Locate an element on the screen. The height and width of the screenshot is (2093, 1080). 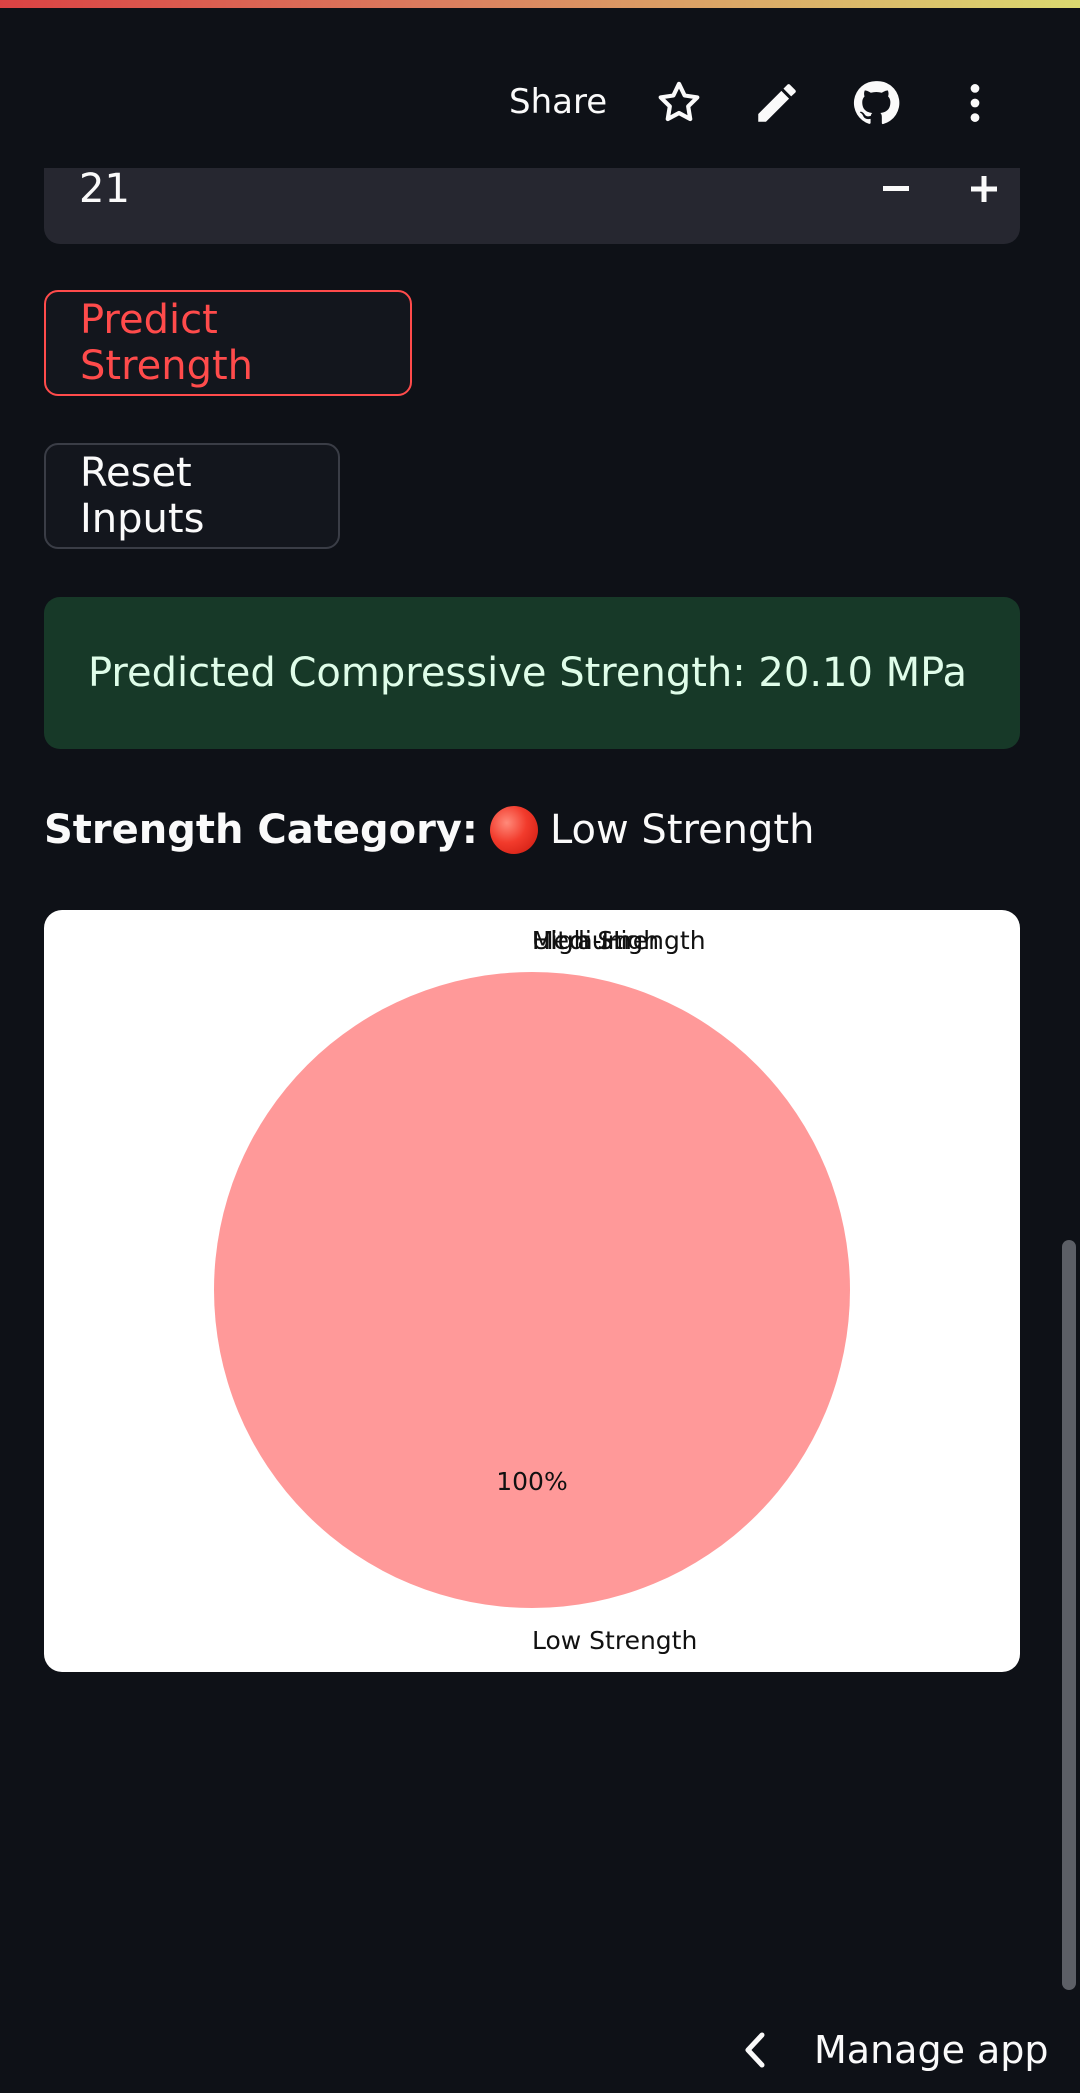
minus-icon is located at coordinates (896, 188).